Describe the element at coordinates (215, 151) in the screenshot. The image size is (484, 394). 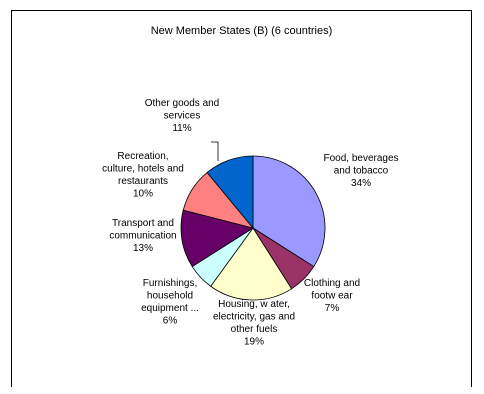
I see `leader-line` at that location.